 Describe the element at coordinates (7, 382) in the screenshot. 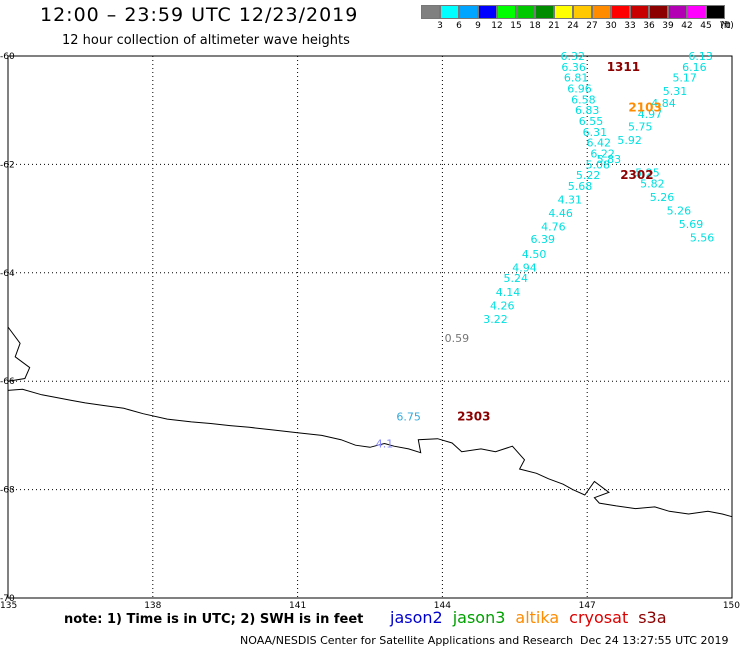

I see `lat-label: -66` at that location.